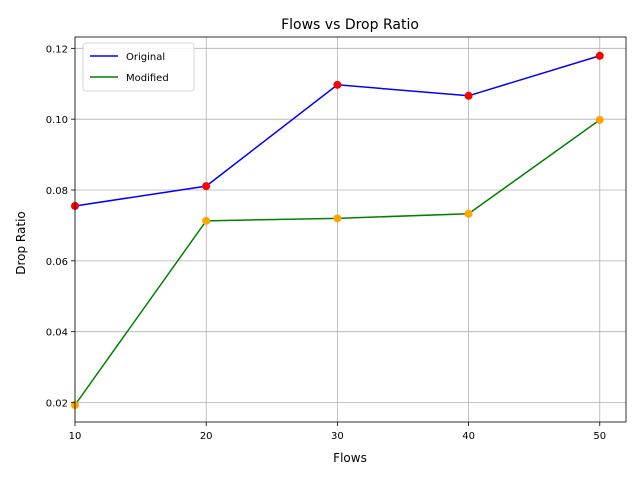 The width and height of the screenshot is (640, 484). Describe the element at coordinates (57, 333) in the screenshot. I see `y-tick-label: 0.04` at that location.